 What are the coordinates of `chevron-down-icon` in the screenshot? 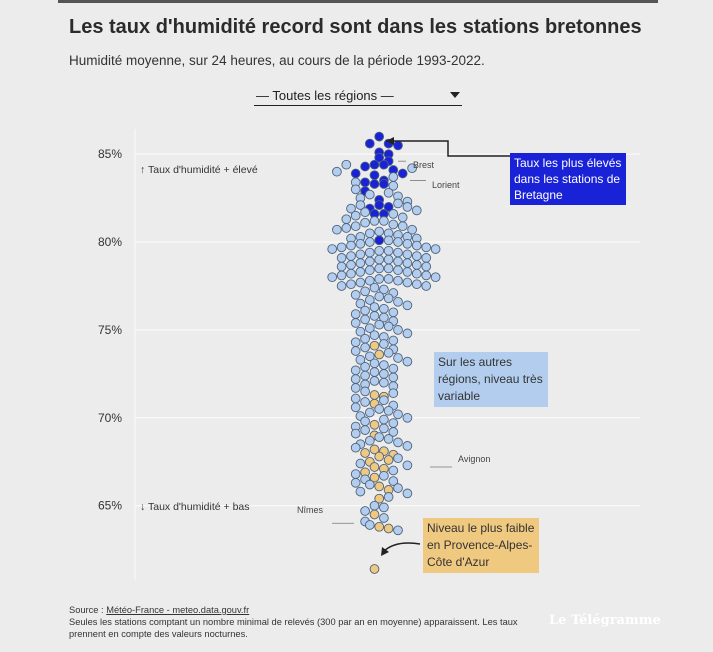 It's located at (455, 95).